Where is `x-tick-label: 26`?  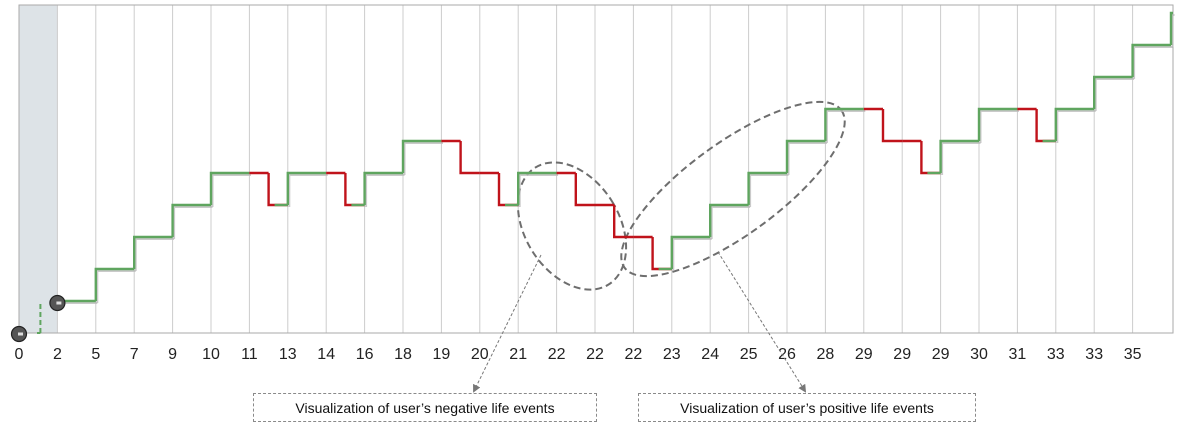 x-tick-label: 26 is located at coordinates (787, 354).